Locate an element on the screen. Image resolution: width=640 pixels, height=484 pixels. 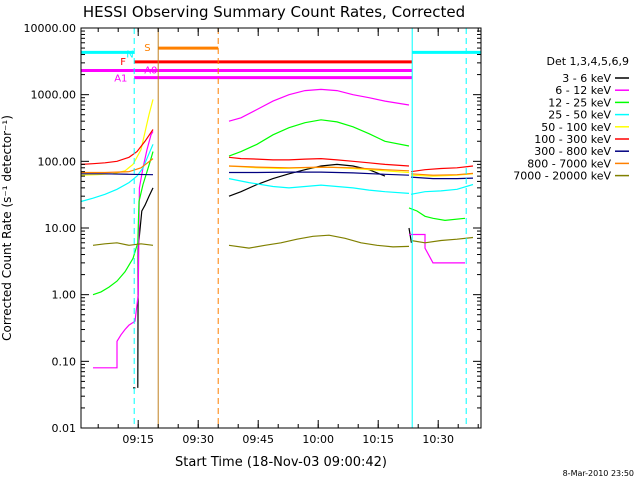
x-tick-label: 09:15 is located at coordinates (138, 439).